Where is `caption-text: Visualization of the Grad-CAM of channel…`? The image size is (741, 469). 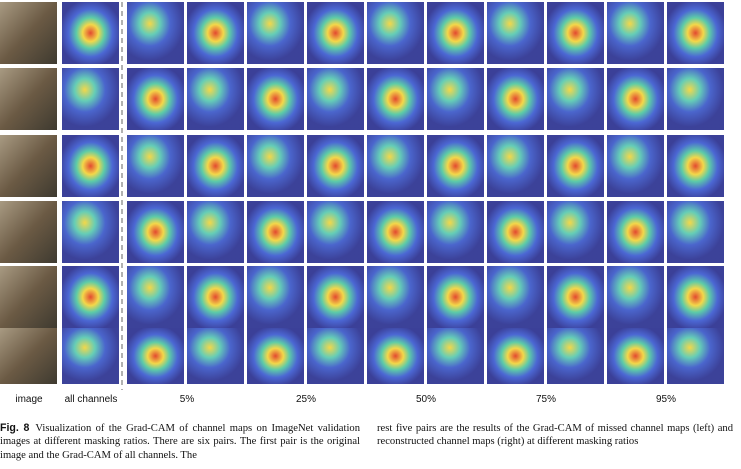
caption-text: Visualization of the Grad-CAM of channel… is located at coordinates (180, 442).